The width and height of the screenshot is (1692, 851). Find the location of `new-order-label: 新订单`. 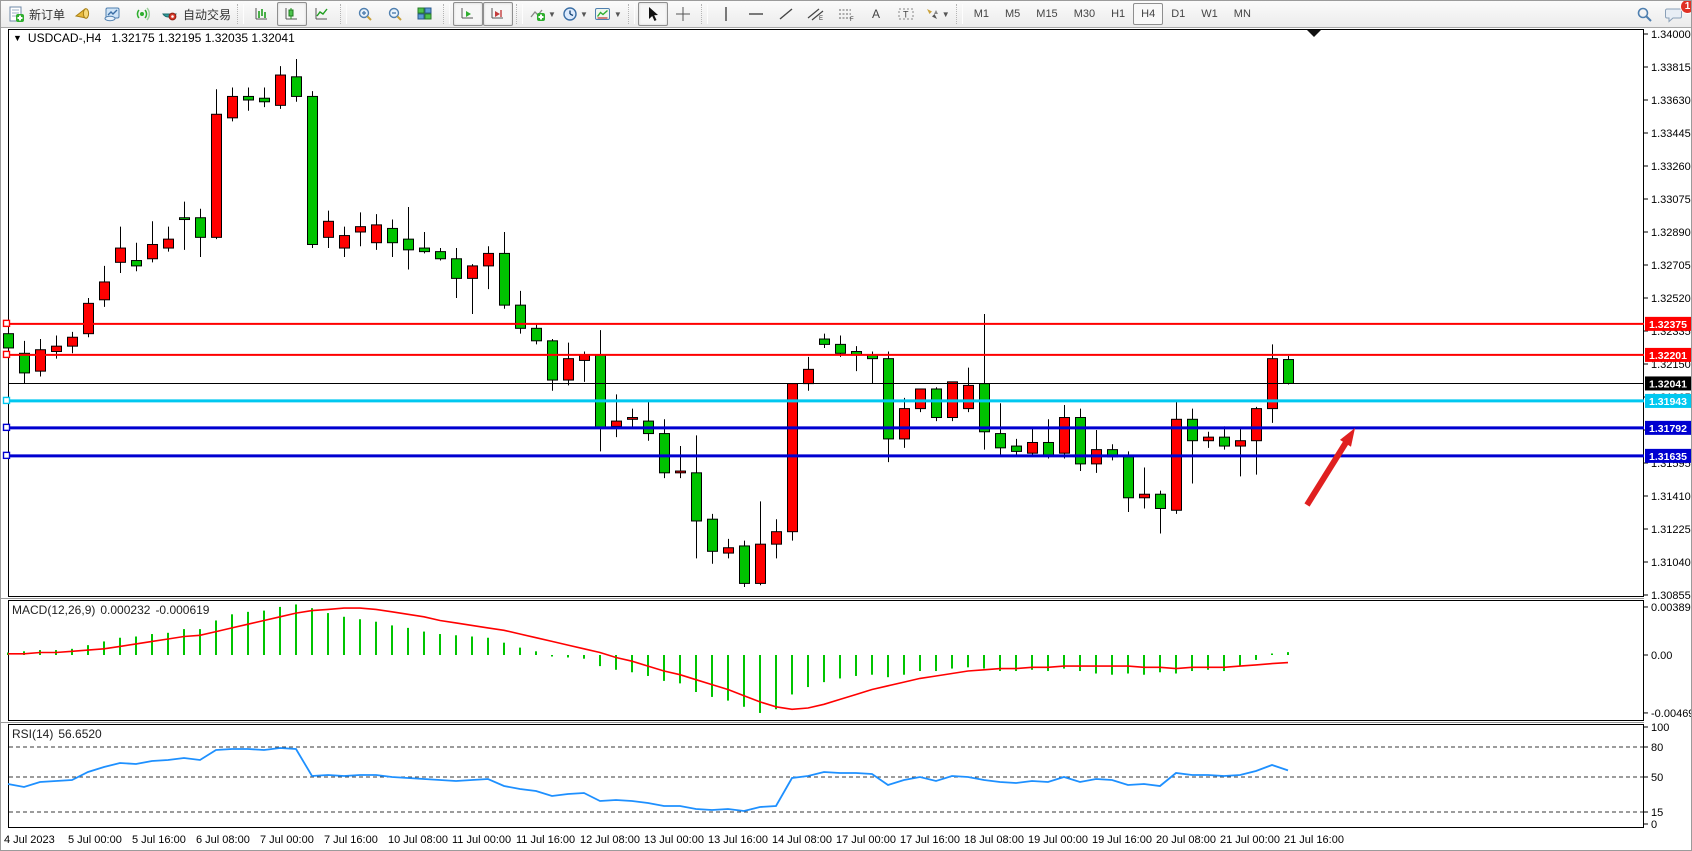

new-order-label: 新订单 is located at coordinates (47, 14).